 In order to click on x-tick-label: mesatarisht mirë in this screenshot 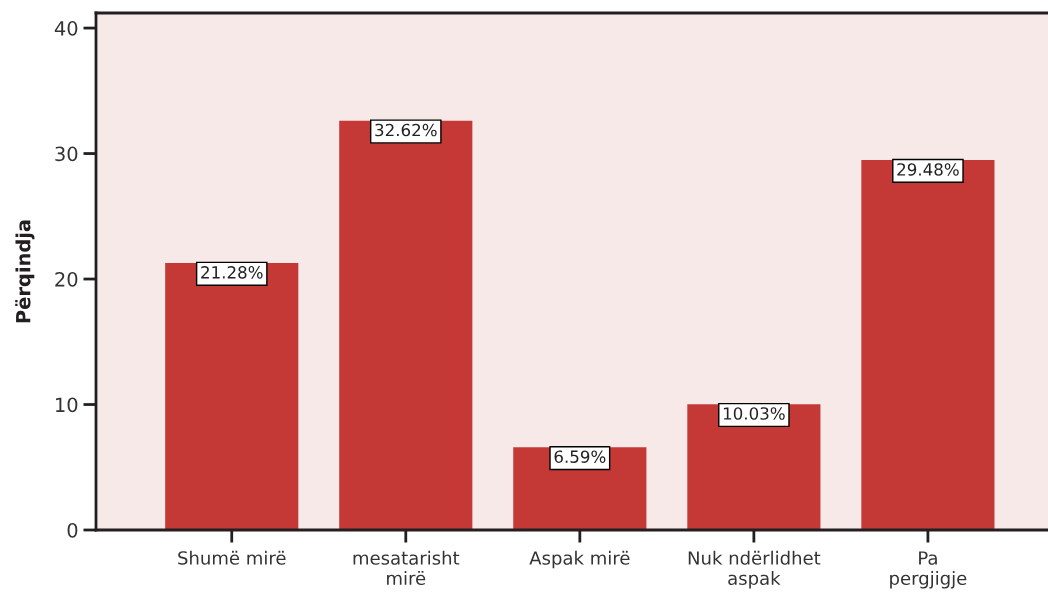, I will do `click(406, 568)`.